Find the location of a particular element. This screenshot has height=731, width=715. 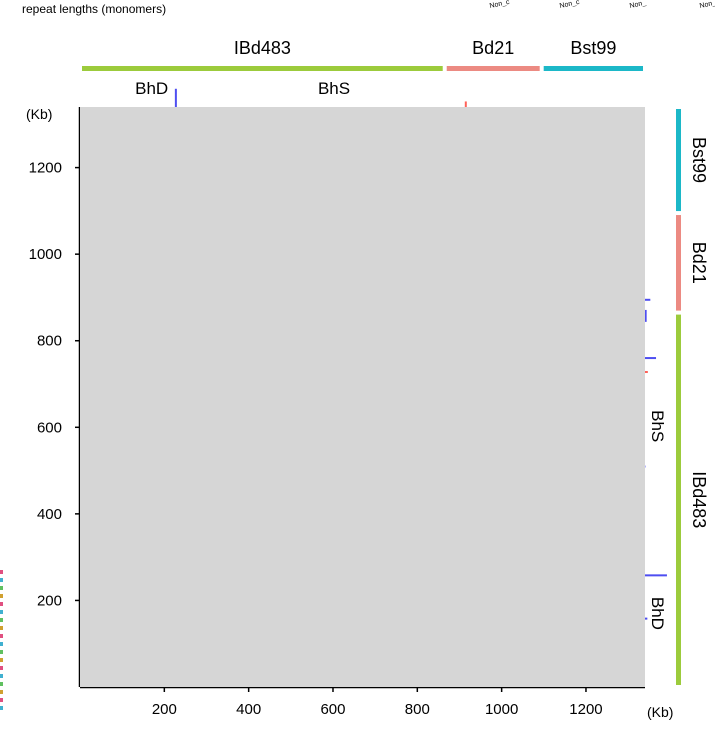

top-bar-ibd483 is located at coordinates (262, 68).